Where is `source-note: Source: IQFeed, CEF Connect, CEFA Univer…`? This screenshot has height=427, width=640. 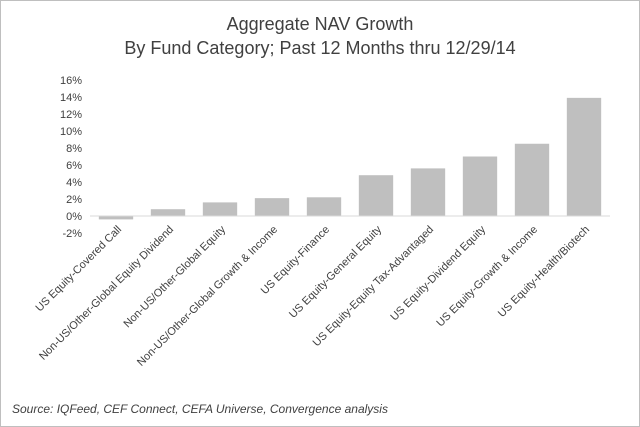
source-note: Source: IQFeed, CEF Connect, CEFA Univer… is located at coordinates (200, 409).